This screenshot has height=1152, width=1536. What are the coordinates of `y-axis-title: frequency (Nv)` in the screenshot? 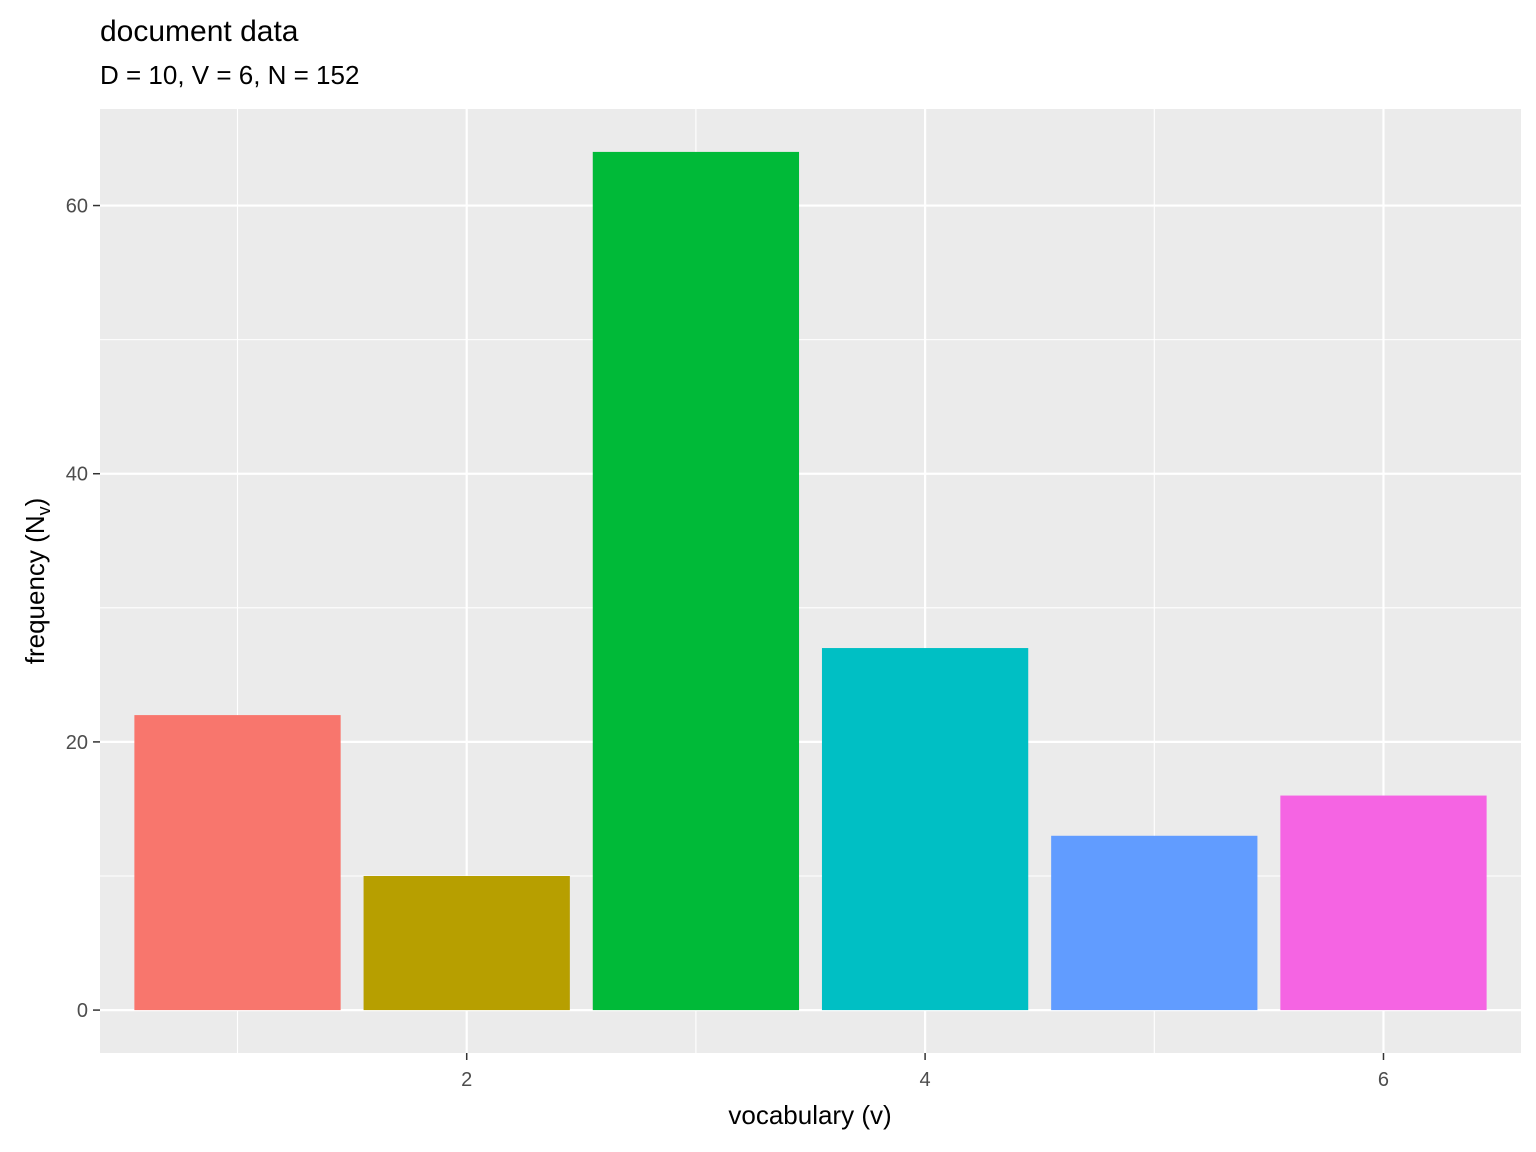 It's located at (37, 581).